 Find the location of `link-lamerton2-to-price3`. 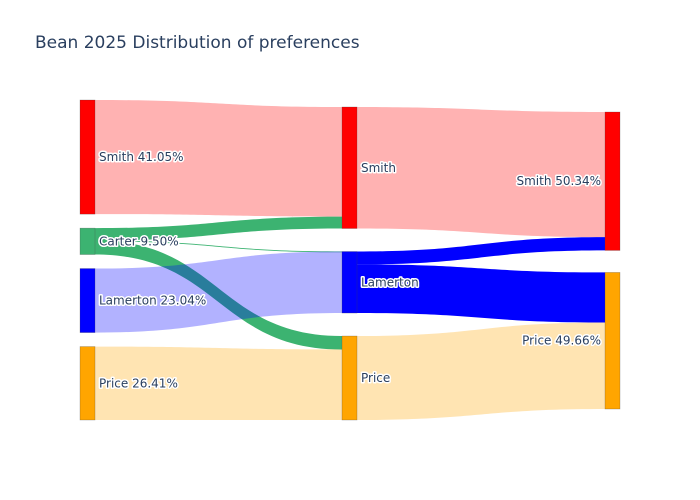

link-lamerton2-to-price3 is located at coordinates (481, 293).